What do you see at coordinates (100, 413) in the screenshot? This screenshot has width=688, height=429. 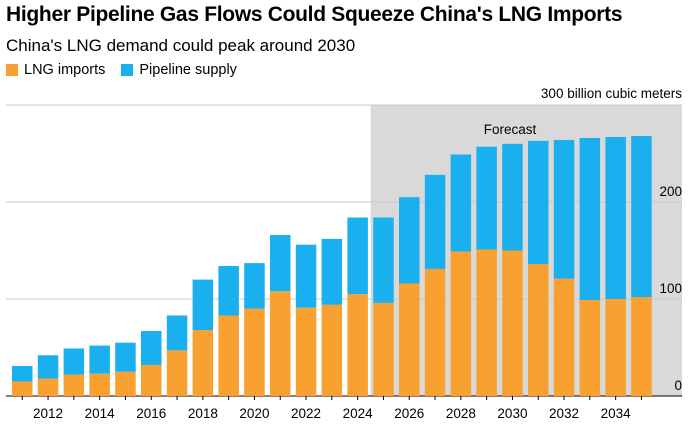 I see `x-tick-label: 2014` at bounding box center [100, 413].